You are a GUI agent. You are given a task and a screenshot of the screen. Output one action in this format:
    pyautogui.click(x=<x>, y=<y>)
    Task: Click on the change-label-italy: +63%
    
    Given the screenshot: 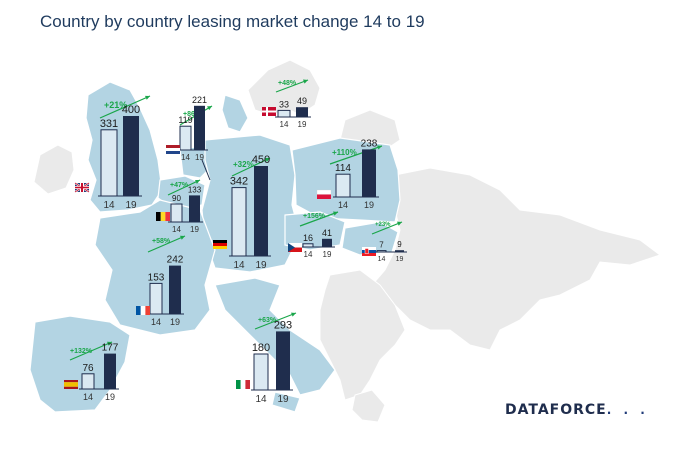 What is the action you would take?
    pyautogui.click(x=267, y=320)
    